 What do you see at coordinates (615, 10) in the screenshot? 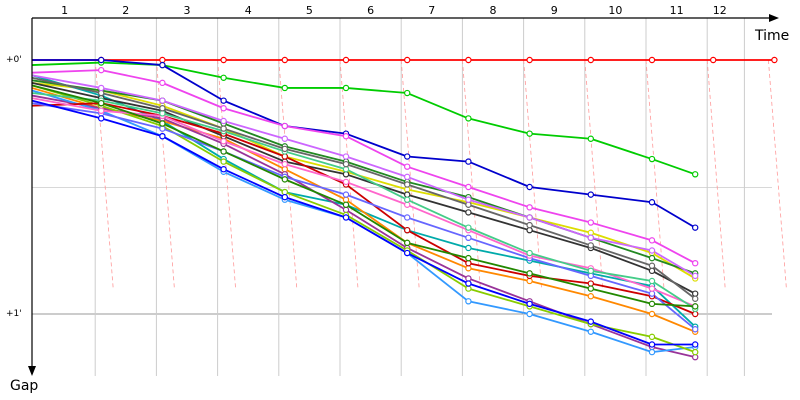
I see `lap-label: 10` at bounding box center [615, 10].